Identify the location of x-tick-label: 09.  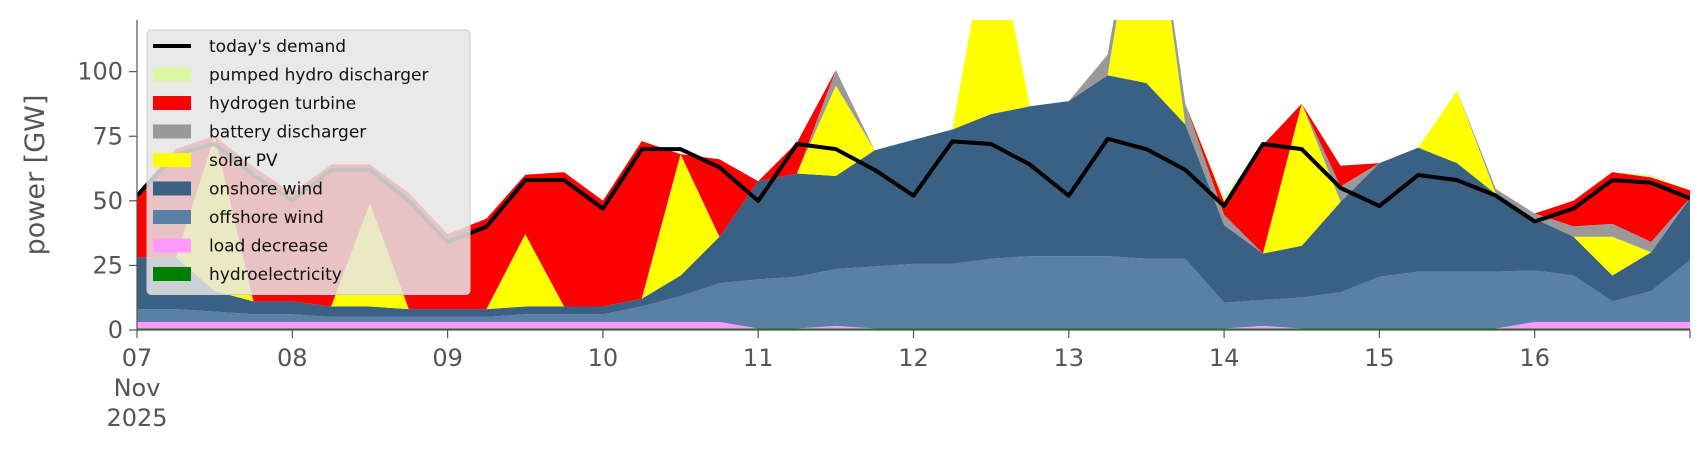
(447, 358).